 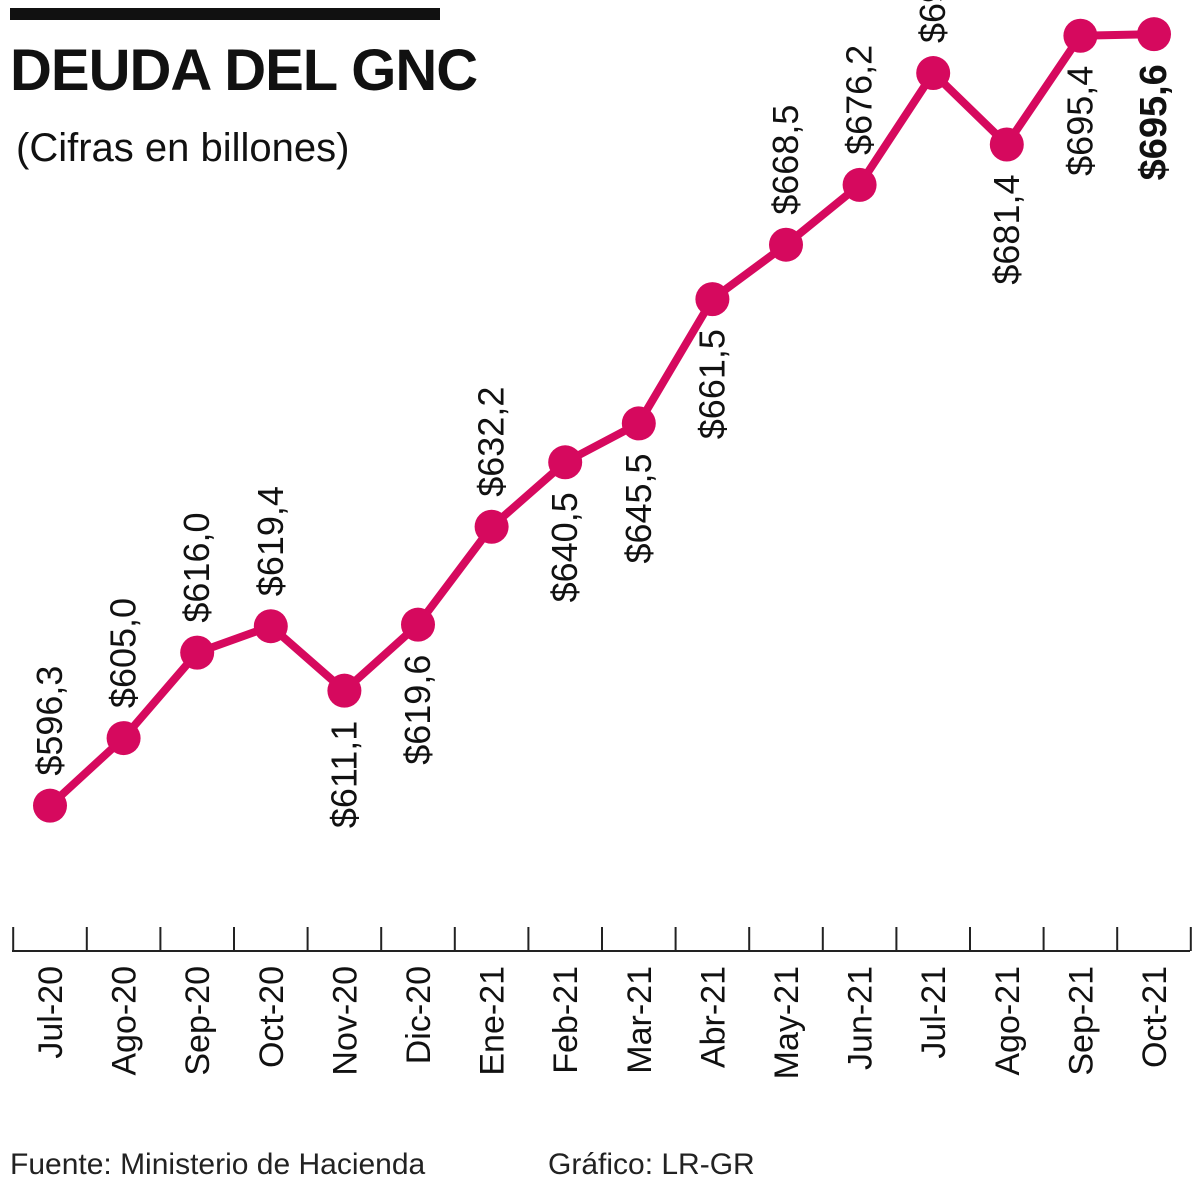 I want to click on data-label: $619,4, so click(x=270, y=541).